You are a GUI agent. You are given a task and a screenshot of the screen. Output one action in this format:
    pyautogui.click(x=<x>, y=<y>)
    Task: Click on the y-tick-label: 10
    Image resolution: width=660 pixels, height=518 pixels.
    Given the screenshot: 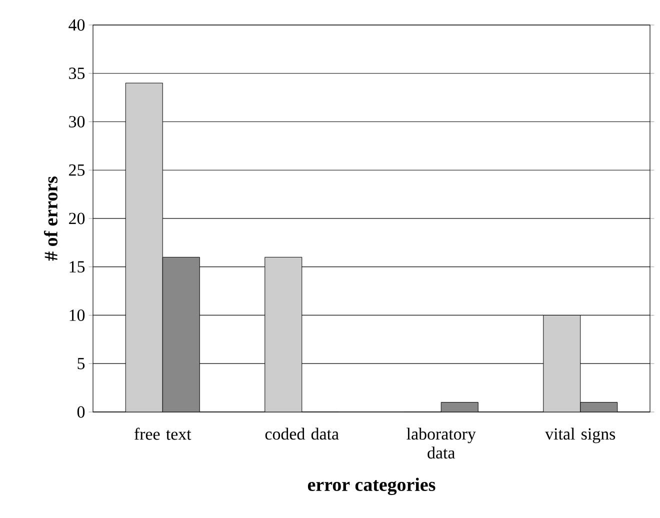 What is the action you would take?
    pyautogui.click(x=77, y=315)
    